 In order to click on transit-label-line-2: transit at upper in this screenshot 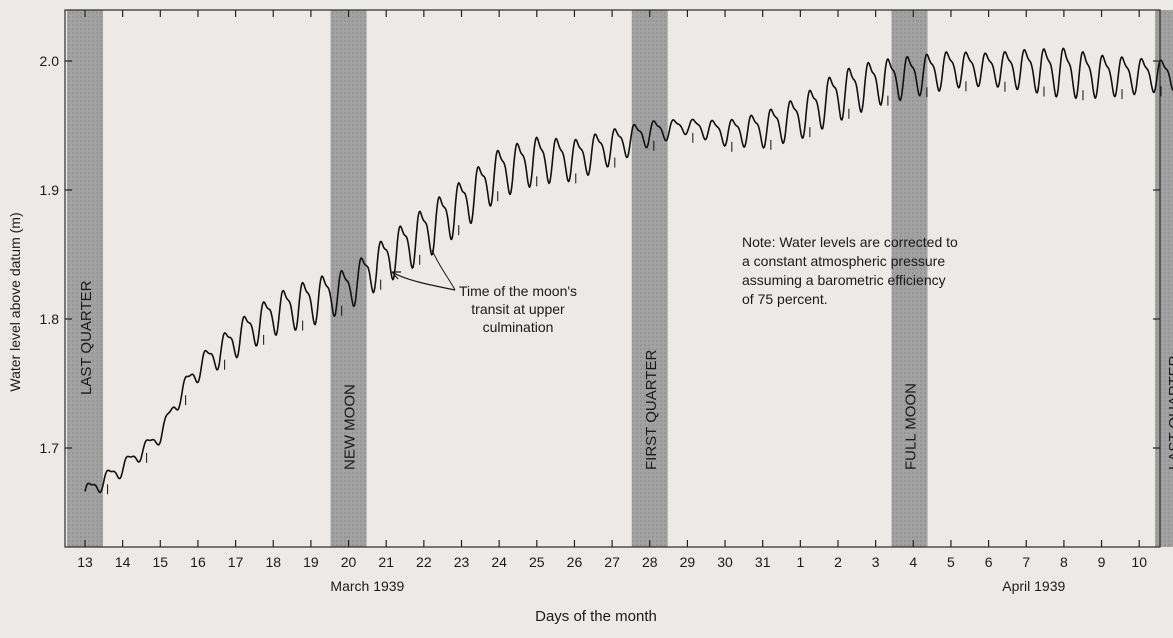, I will do `click(518, 309)`.